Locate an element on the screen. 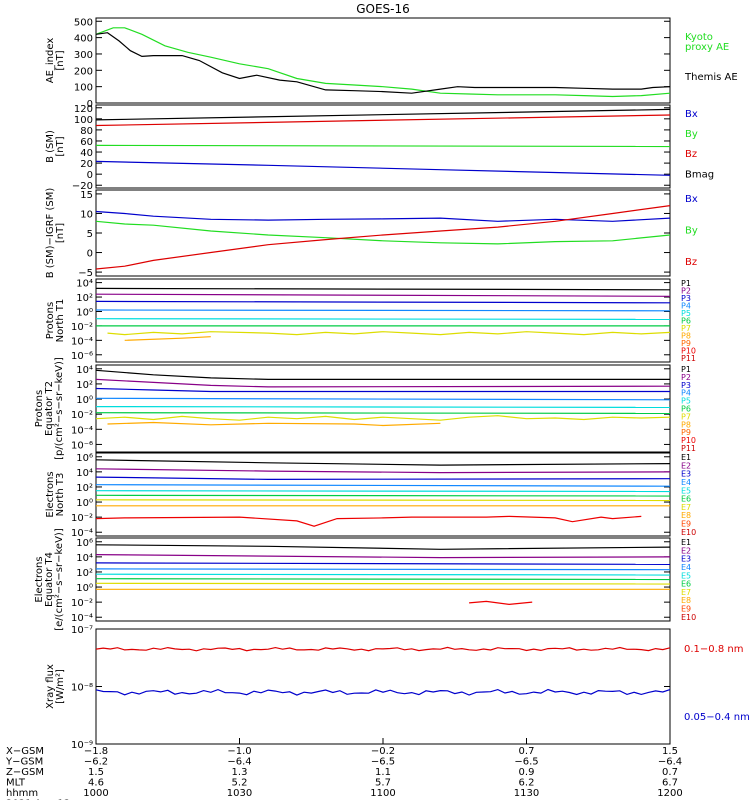 The height and width of the screenshot is (800, 750). y-tick-label: 5 is located at coordinates (90, 234).